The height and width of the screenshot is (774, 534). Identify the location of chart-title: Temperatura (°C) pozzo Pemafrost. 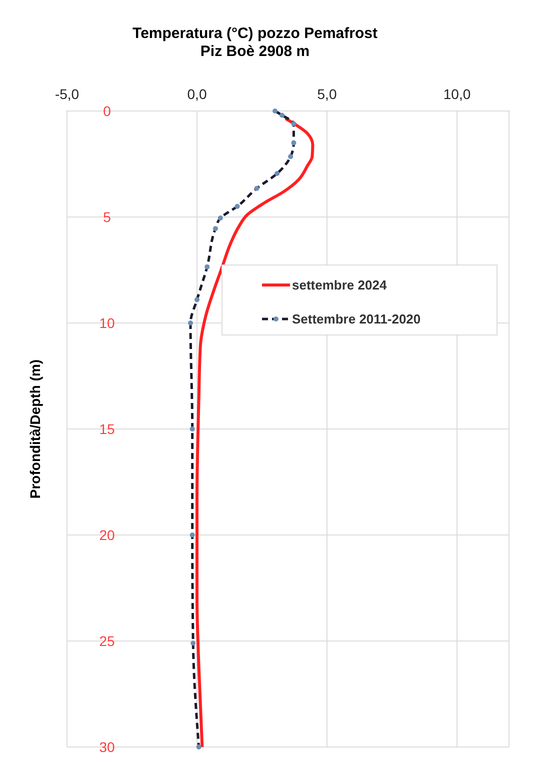
(255, 33).